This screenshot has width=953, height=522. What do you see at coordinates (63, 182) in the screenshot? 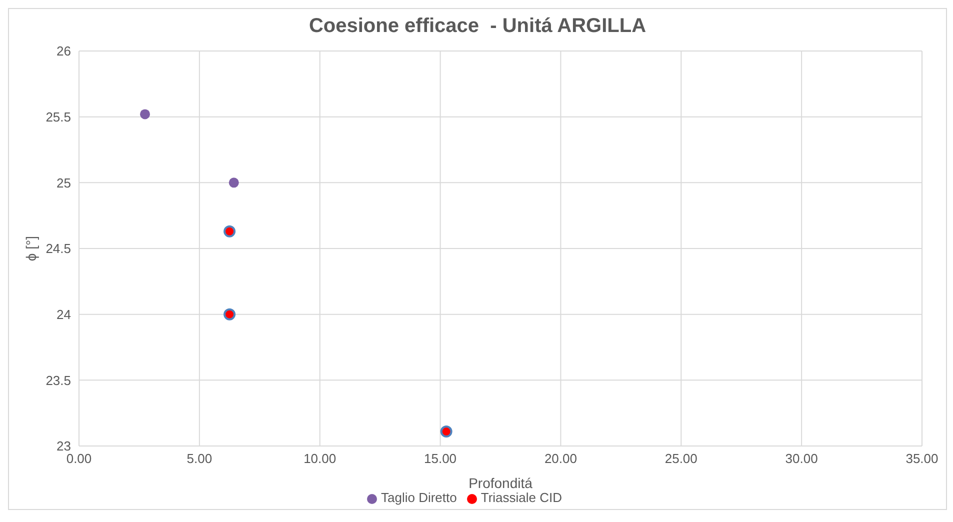
I see `y-tick-label: 25` at bounding box center [63, 182].